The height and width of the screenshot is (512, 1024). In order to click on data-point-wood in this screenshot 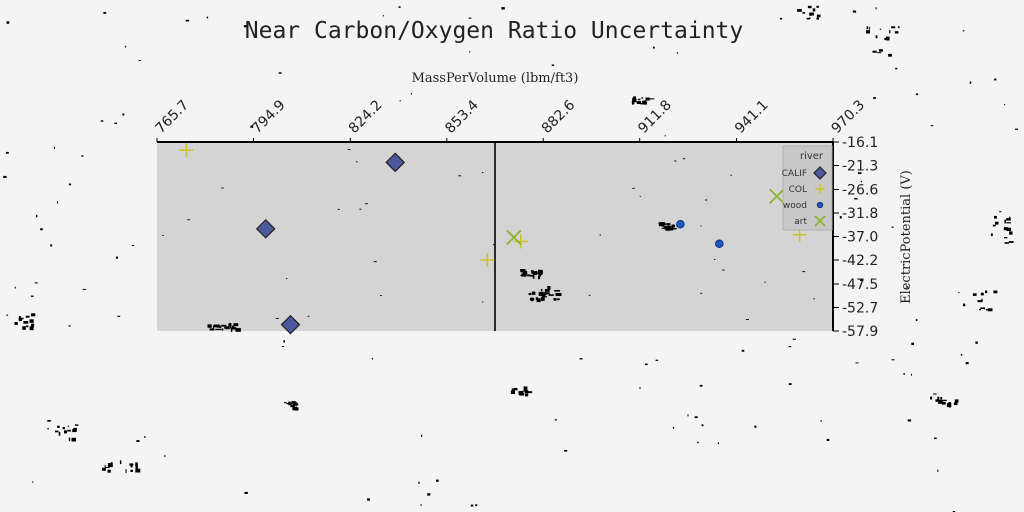, I will do `click(681, 224)`.